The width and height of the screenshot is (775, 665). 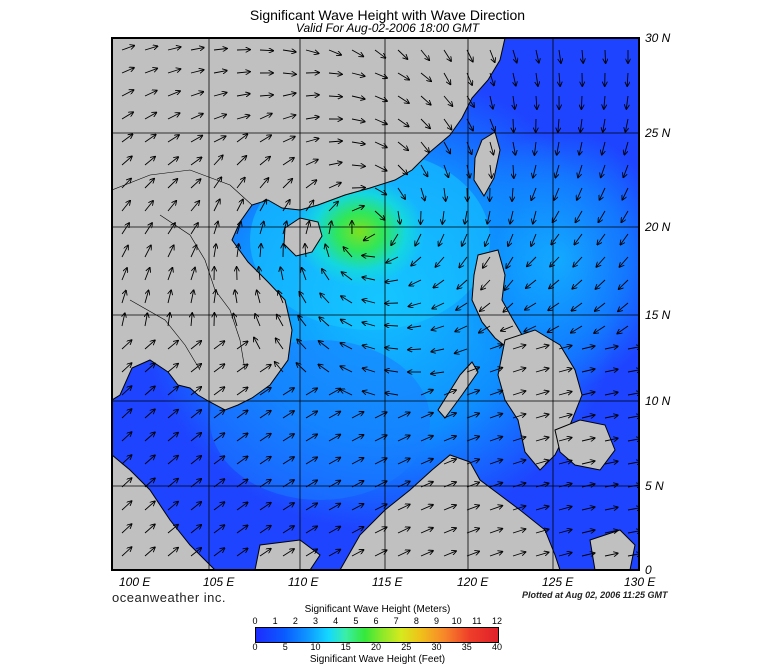 What do you see at coordinates (275, 621) in the screenshot?
I see `colorbar-meters-tick: 1` at bounding box center [275, 621].